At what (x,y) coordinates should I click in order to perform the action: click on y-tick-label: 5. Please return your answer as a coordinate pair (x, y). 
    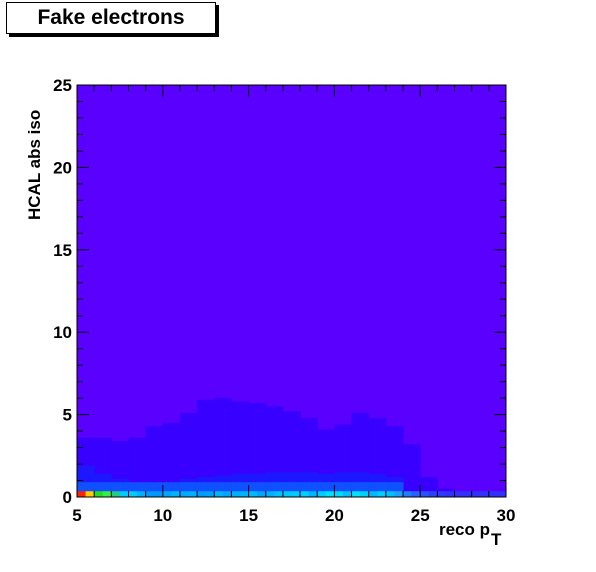
    Looking at the image, I should click on (67, 415).